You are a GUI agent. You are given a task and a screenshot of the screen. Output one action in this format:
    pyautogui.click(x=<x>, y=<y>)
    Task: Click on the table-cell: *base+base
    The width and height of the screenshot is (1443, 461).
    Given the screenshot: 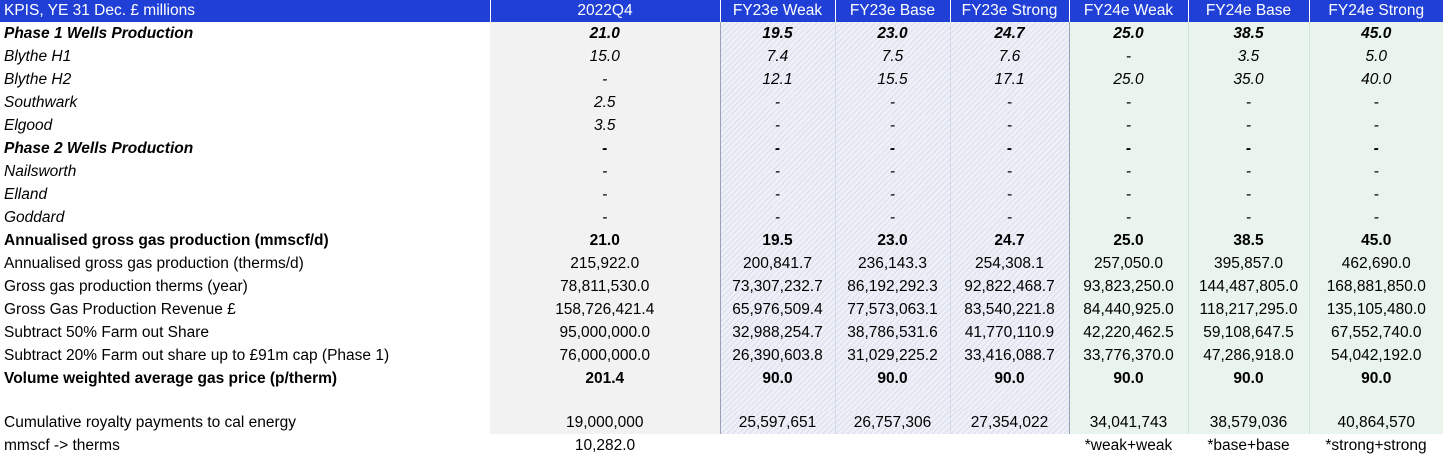 What is the action you would take?
    pyautogui.click(x=1248, y=445)
    